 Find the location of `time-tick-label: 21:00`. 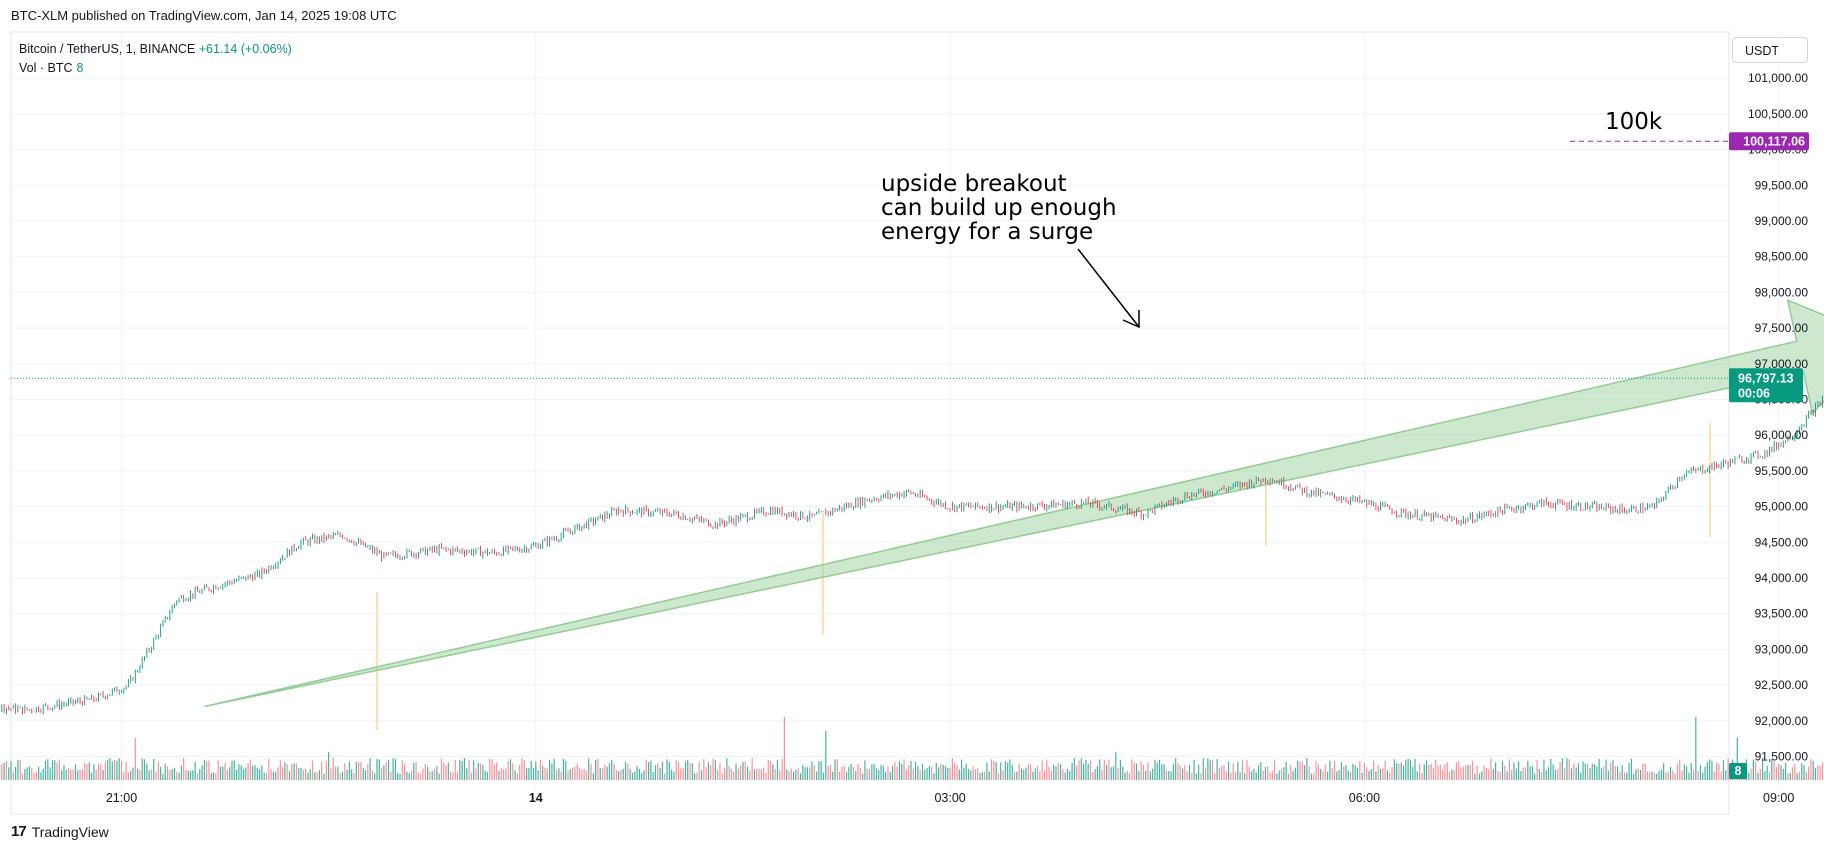

time-tick-label: 21:00 is located at coordinates (121, 798).